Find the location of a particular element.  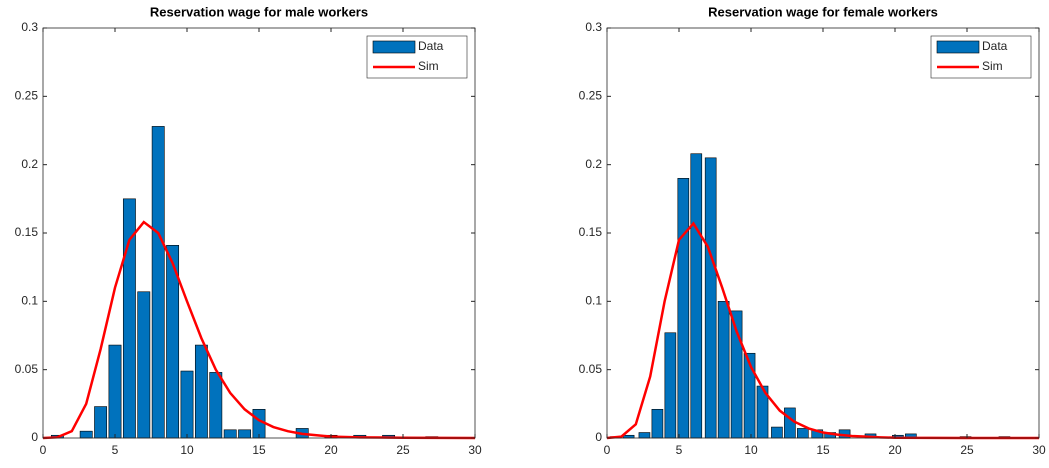

chart-title: Reservation wage for female workers is located at coordinates (823, 11).